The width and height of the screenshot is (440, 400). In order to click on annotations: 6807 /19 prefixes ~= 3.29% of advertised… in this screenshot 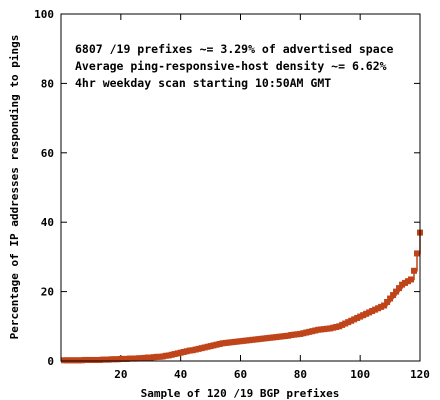, I will do `click(234, 66)`.